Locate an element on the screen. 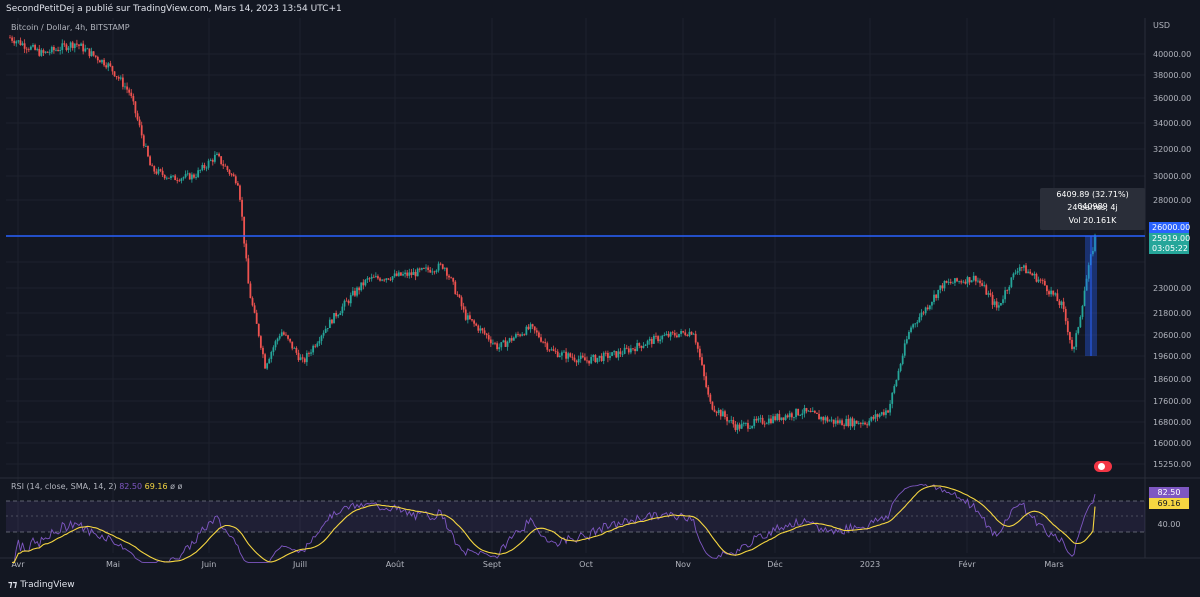  symbol-title: Bitcoin / Dollar, 4h, BITSTAMP is located at coordinates (70, 27).